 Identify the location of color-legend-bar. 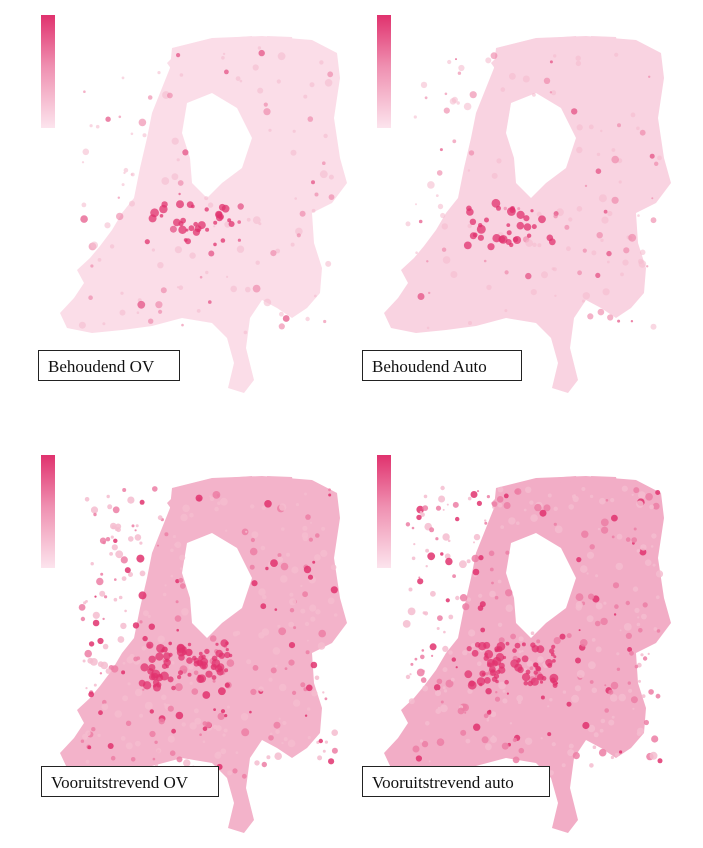
(48, 511).